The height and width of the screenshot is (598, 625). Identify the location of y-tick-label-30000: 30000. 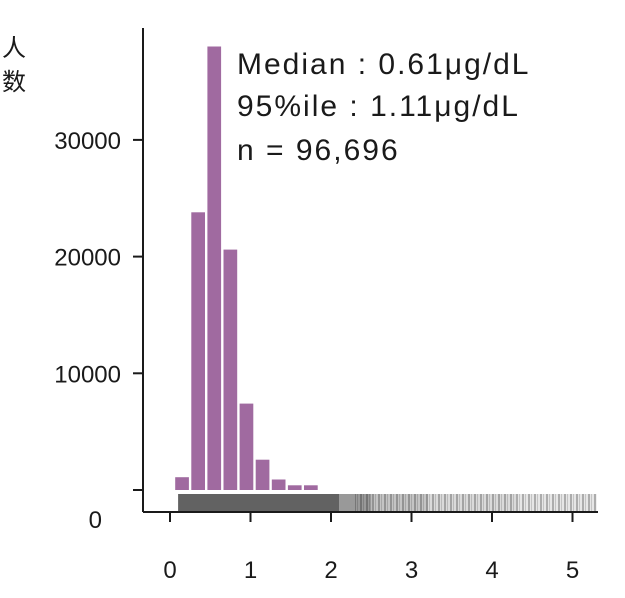
(87, 141).